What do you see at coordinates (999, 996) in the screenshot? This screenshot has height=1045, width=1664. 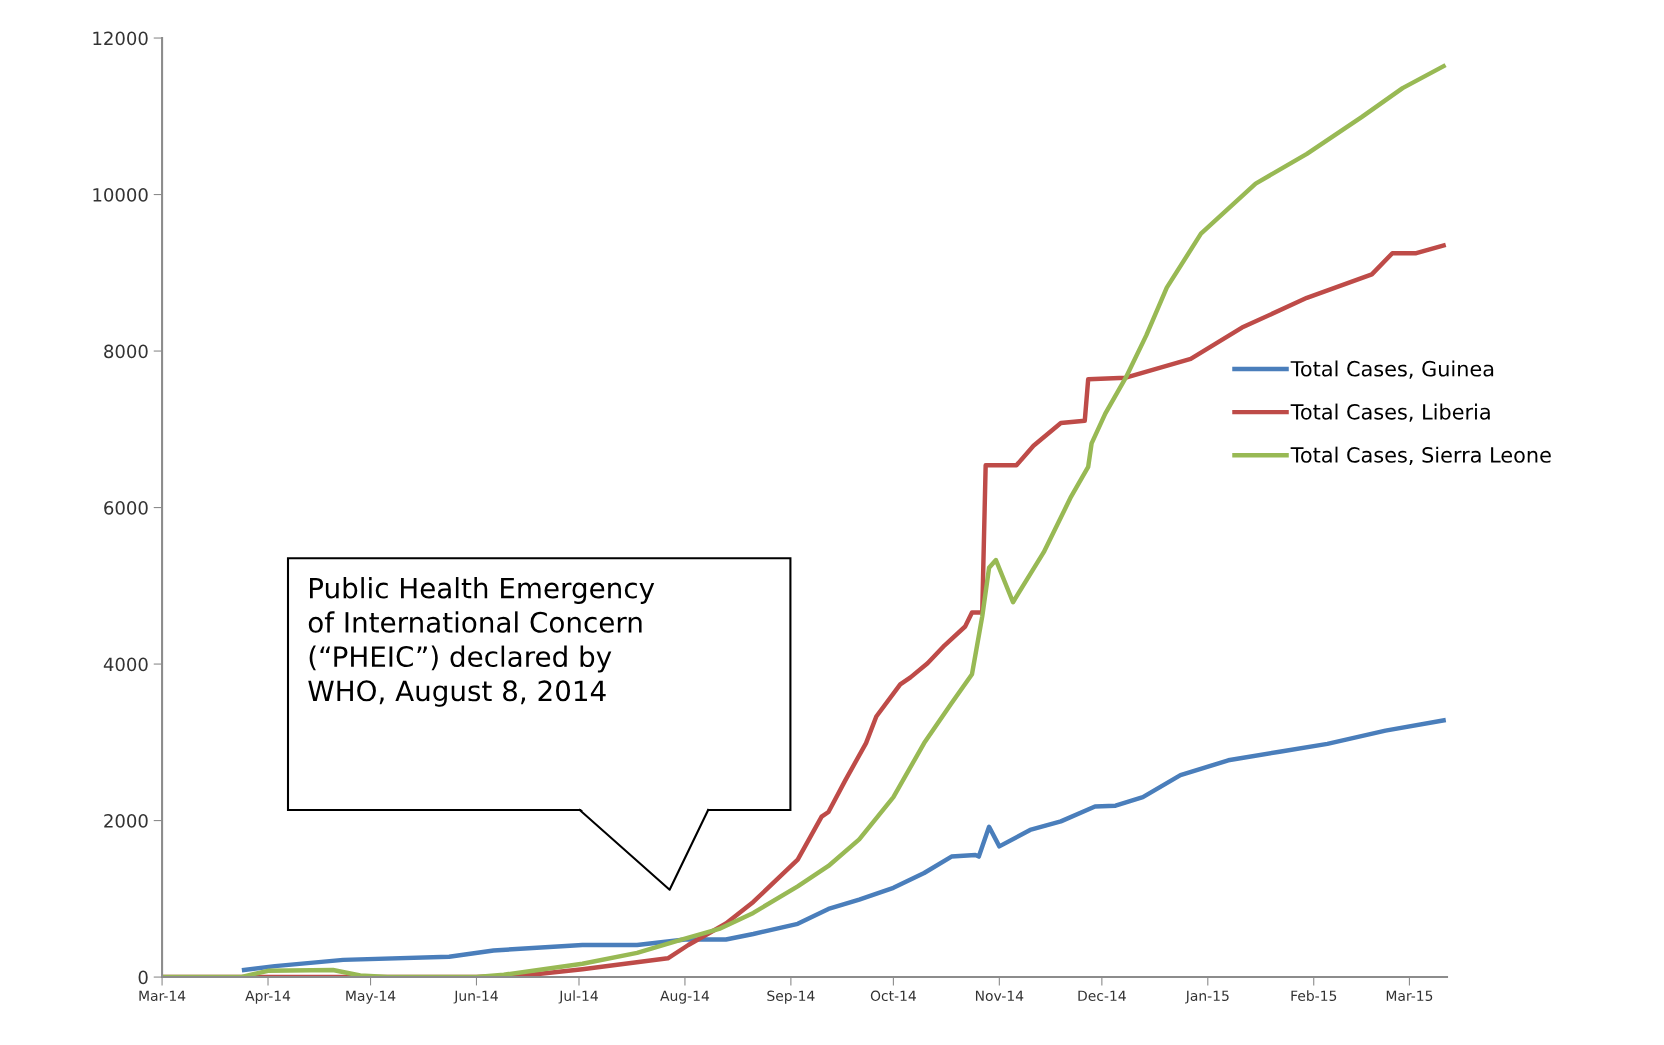 I see `x-tick-label: Nov-14` at bounding box center [999, 996].